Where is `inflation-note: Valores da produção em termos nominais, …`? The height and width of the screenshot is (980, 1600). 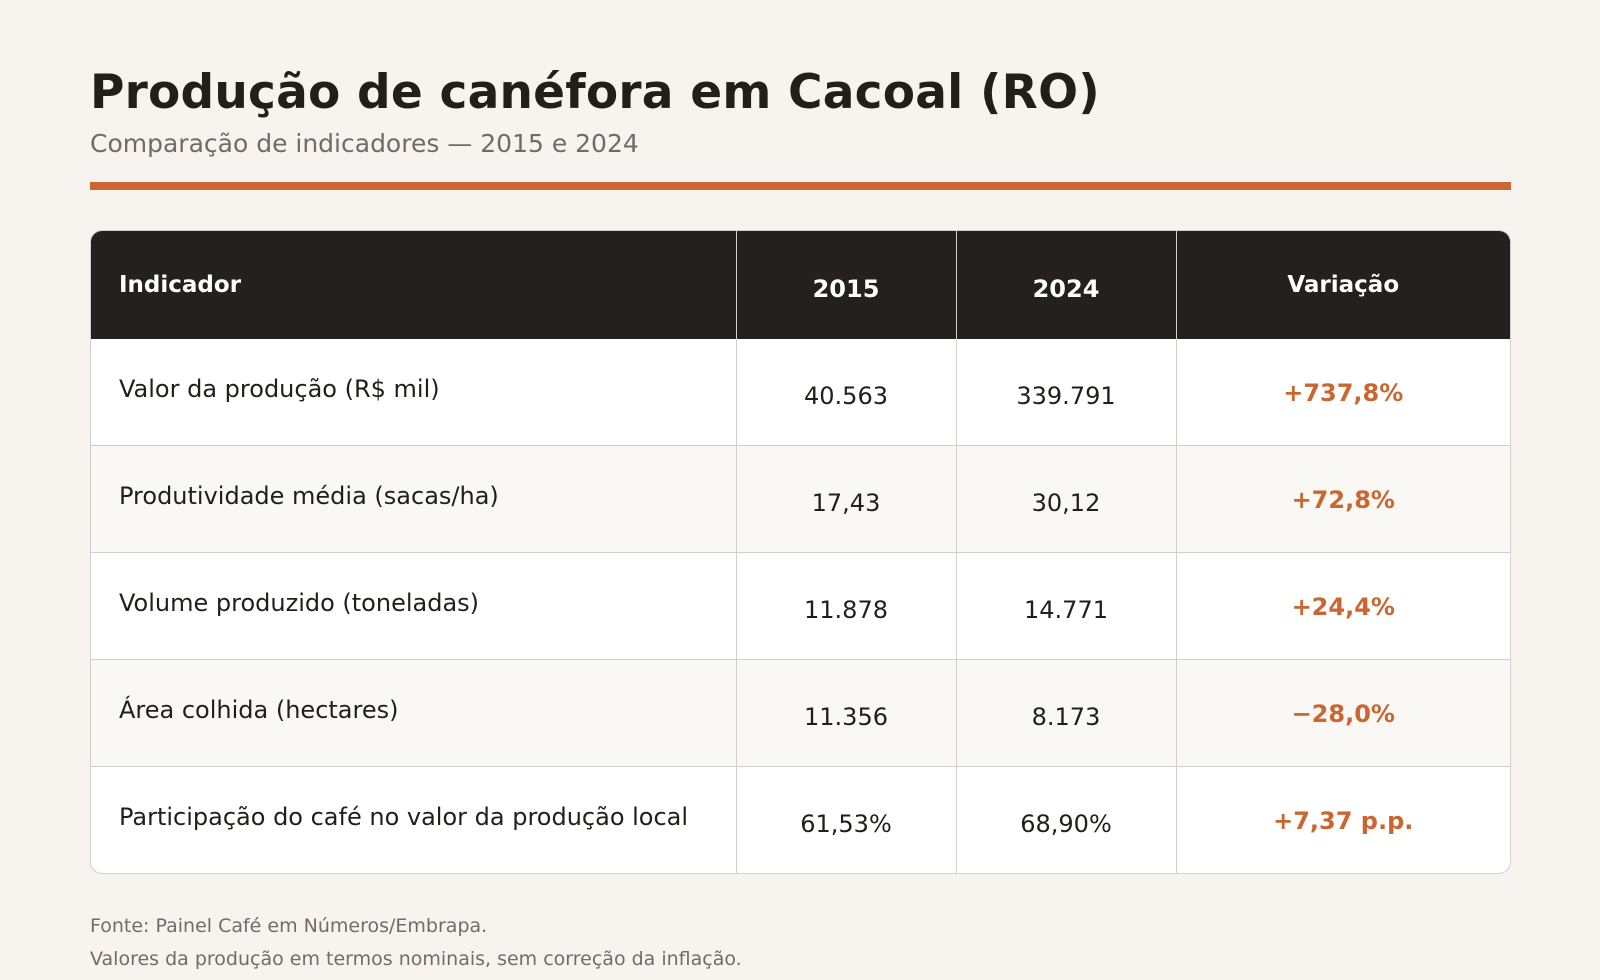 inflation-note: Valores da produção em termos nominais, … is located at coordinates (416, 959).